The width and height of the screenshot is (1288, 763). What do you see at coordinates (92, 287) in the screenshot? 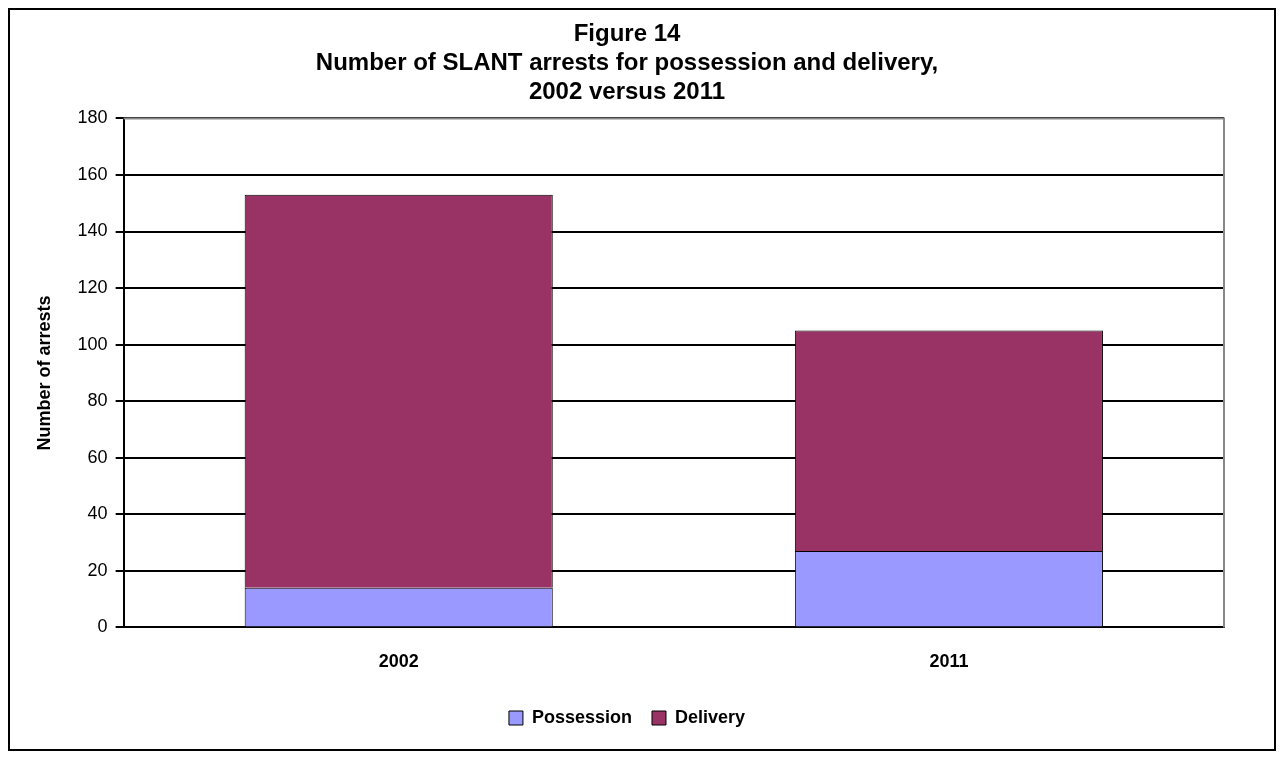
I see `y-tick-label: 120` at bounding box center [92, 287].